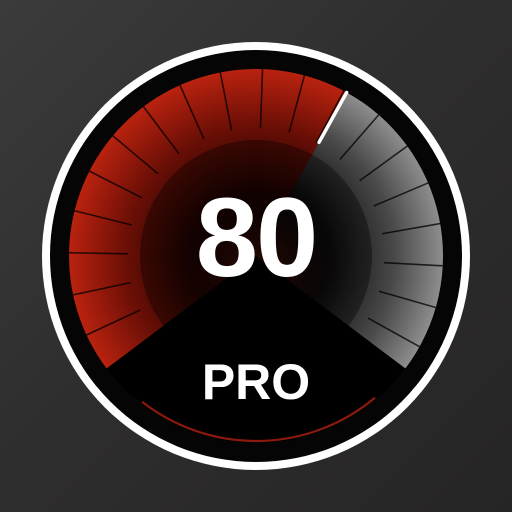 This screenshot has height=512, width=512. What do you see at coordinates (257, 237) in the screenshot?
I see `speed-value: 80` at bounding box center [257, 237].